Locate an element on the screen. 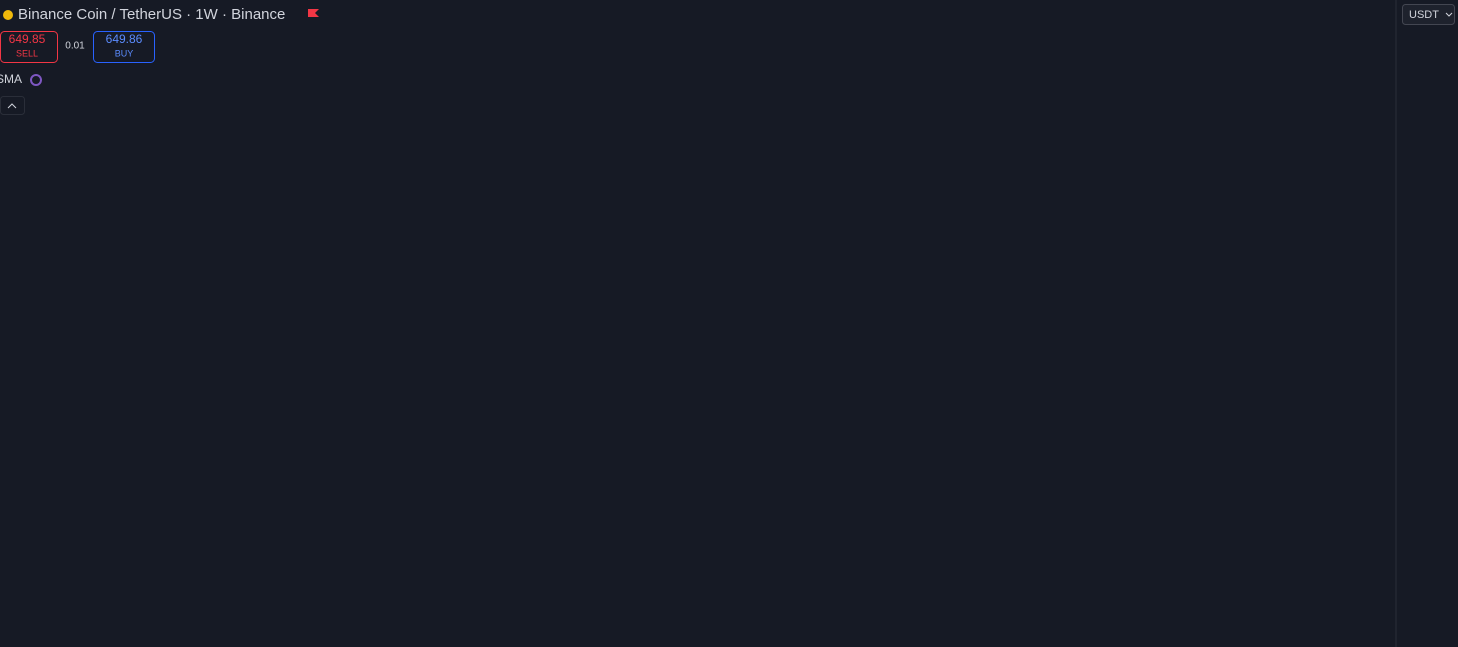  collapse-button is located at coordinates (12, 105).